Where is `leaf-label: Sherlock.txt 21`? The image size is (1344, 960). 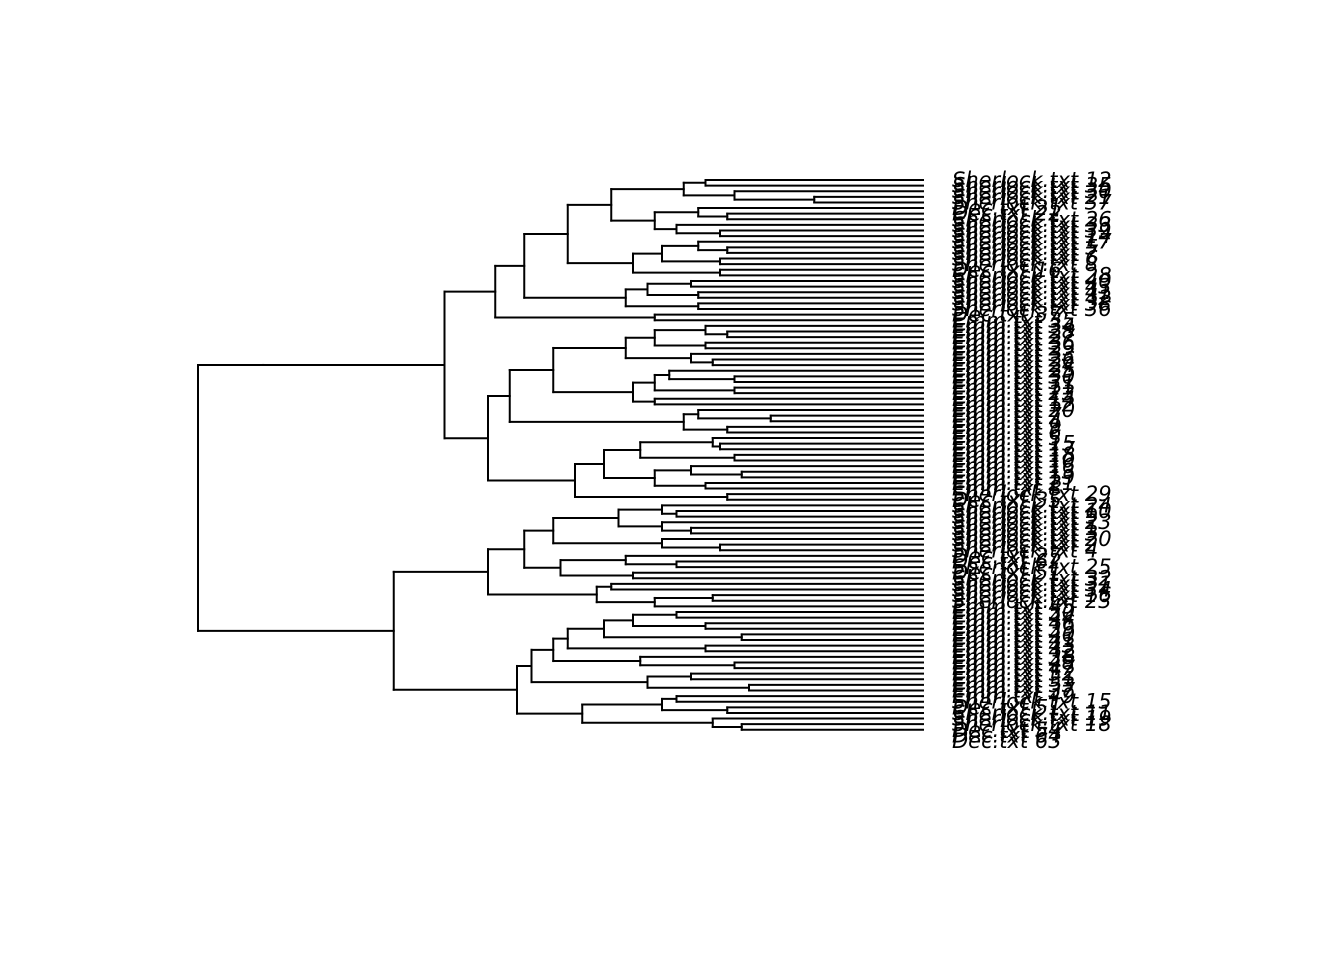 leaf-label: Sherlock.txt 21 is located at coordinates (1032, 197).